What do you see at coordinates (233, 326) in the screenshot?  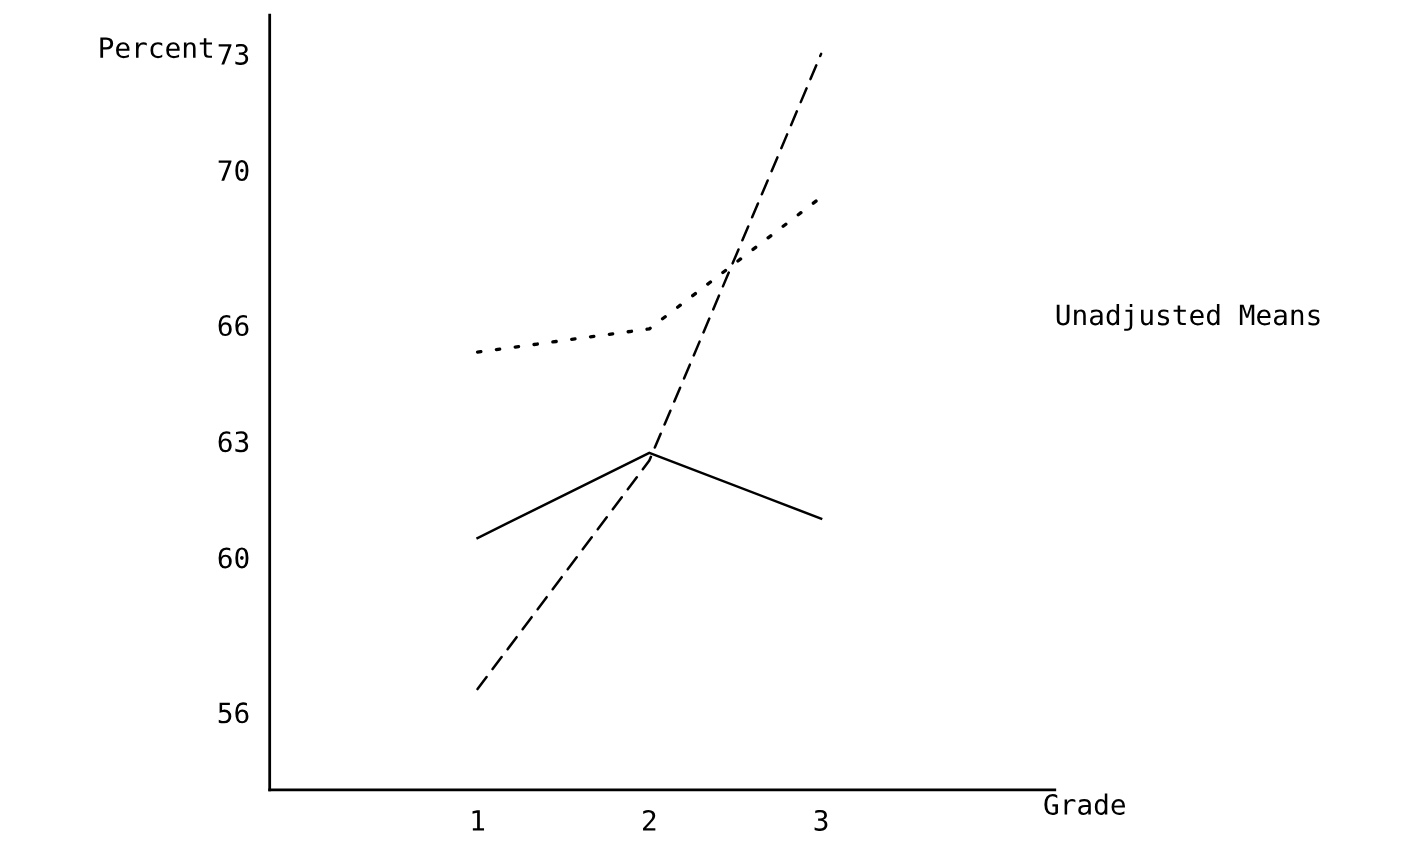 I see `y-tick-label: 66` at bounding box center [233, 326].